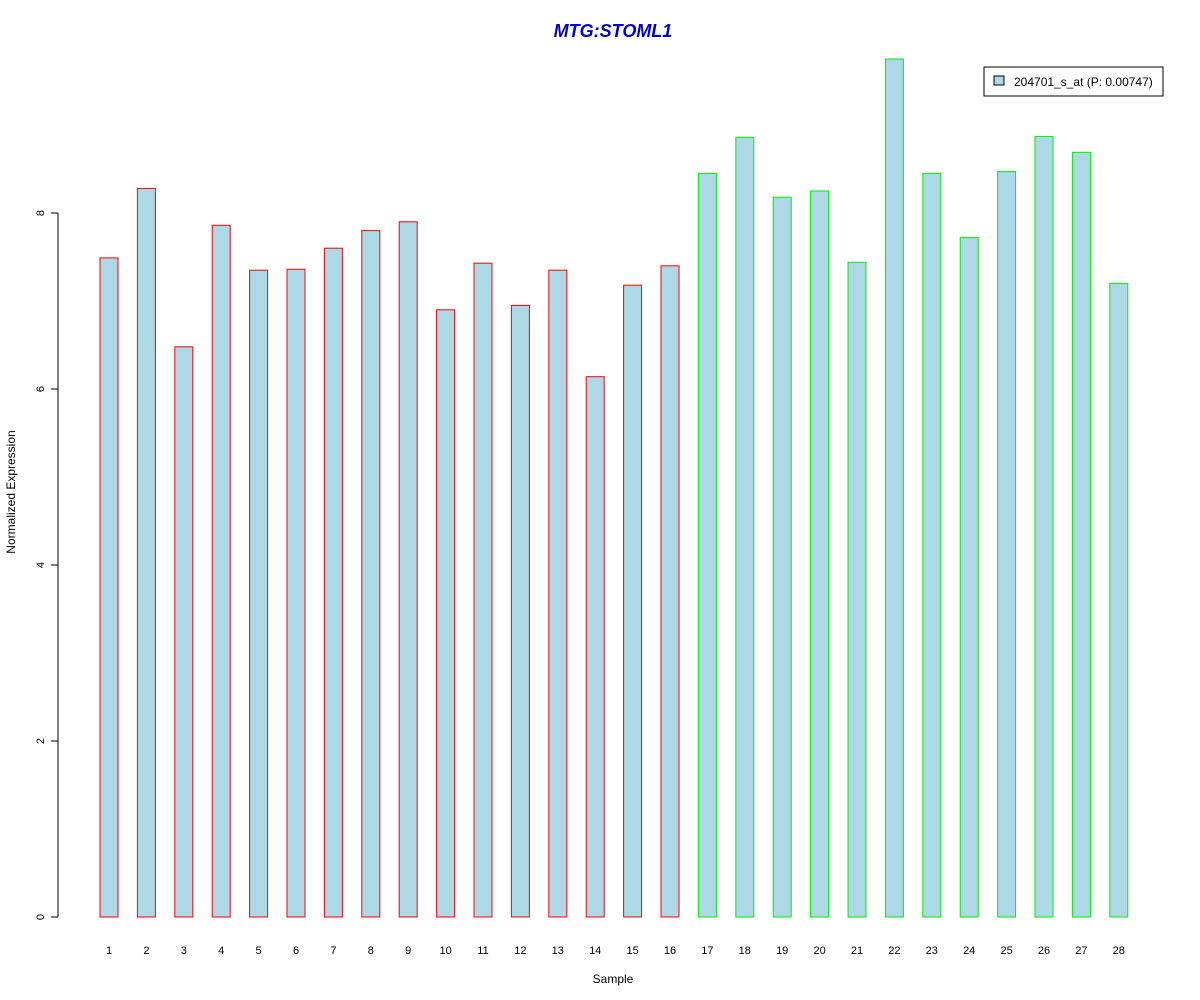  Describe the element at coordinates (1044, 951) in the screenshot. I see `x-tick-label: 26` at that location.